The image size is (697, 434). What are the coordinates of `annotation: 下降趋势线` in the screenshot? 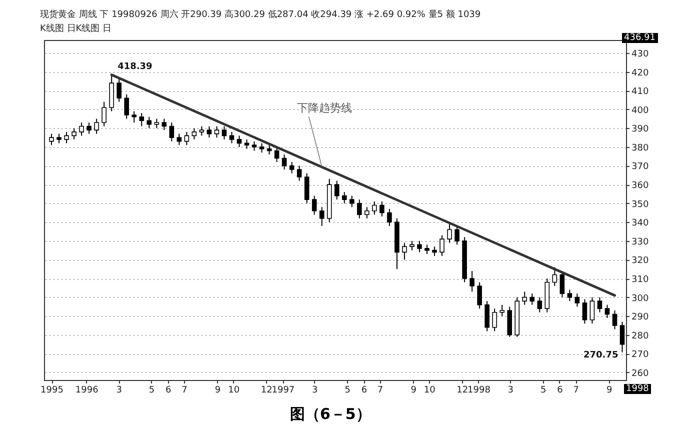 It's located at (324, 108).